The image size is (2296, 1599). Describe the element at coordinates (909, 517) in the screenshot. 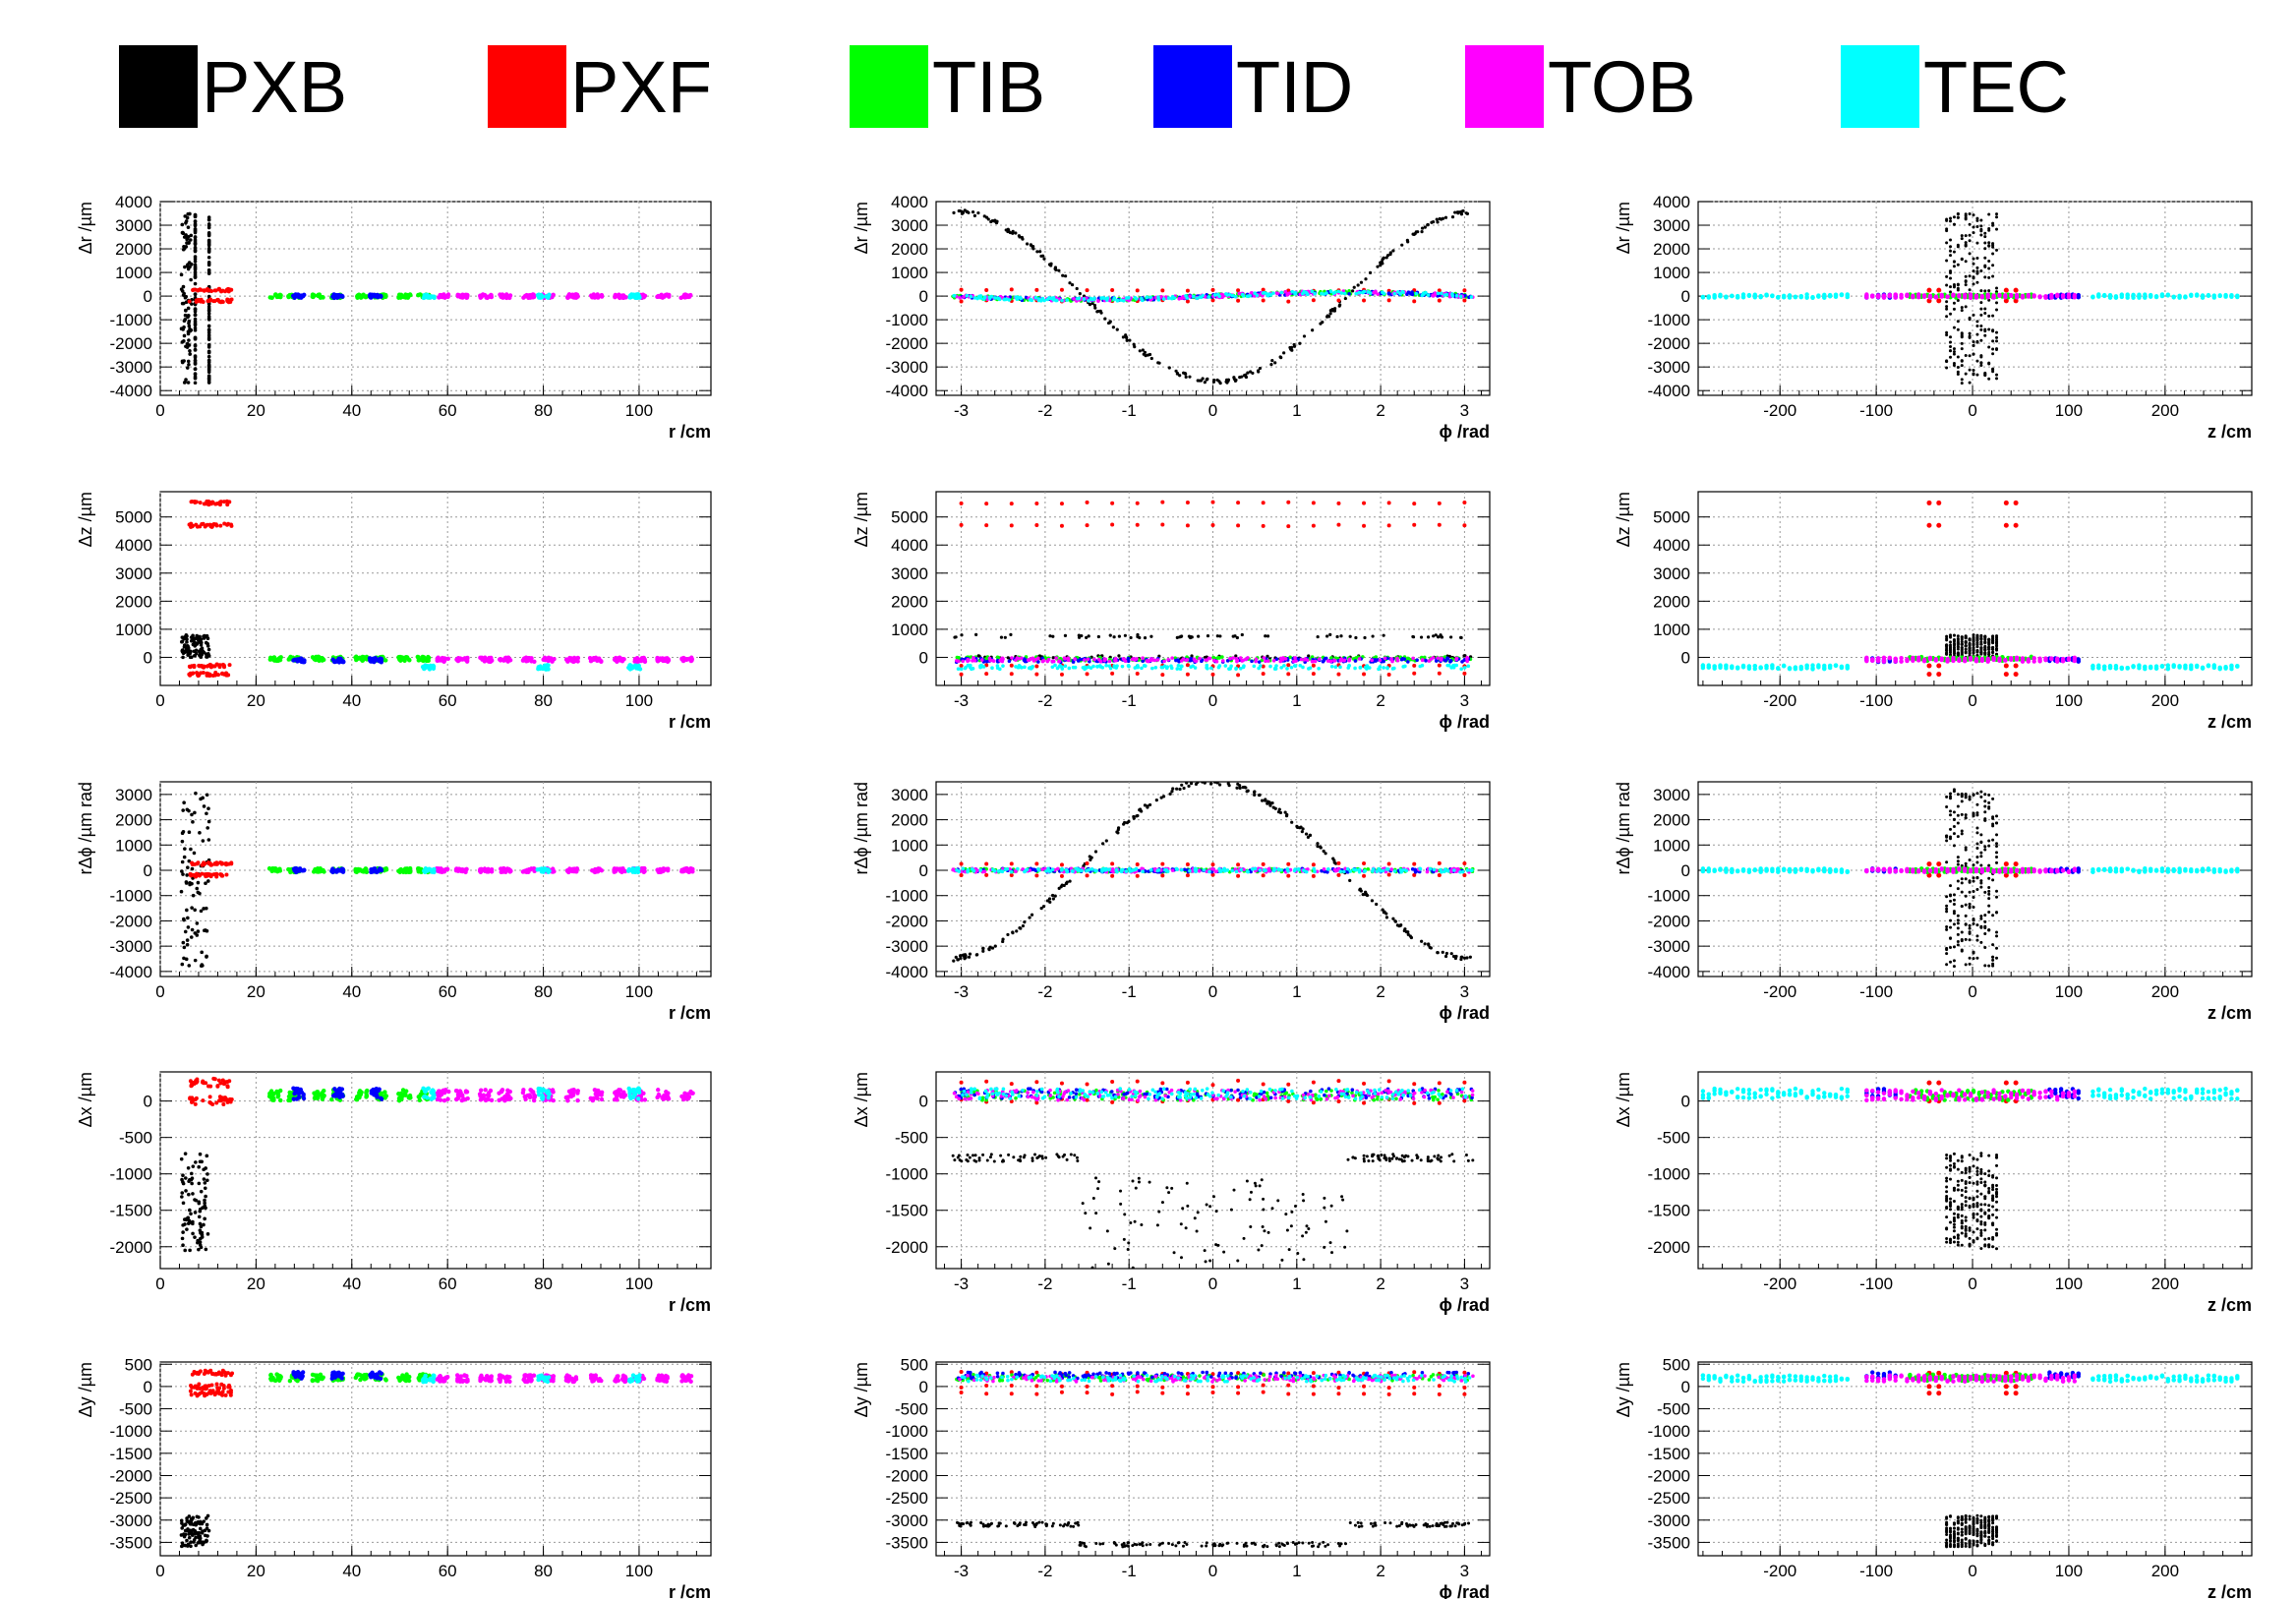

I see `y-tick-label: 5000` at that location.